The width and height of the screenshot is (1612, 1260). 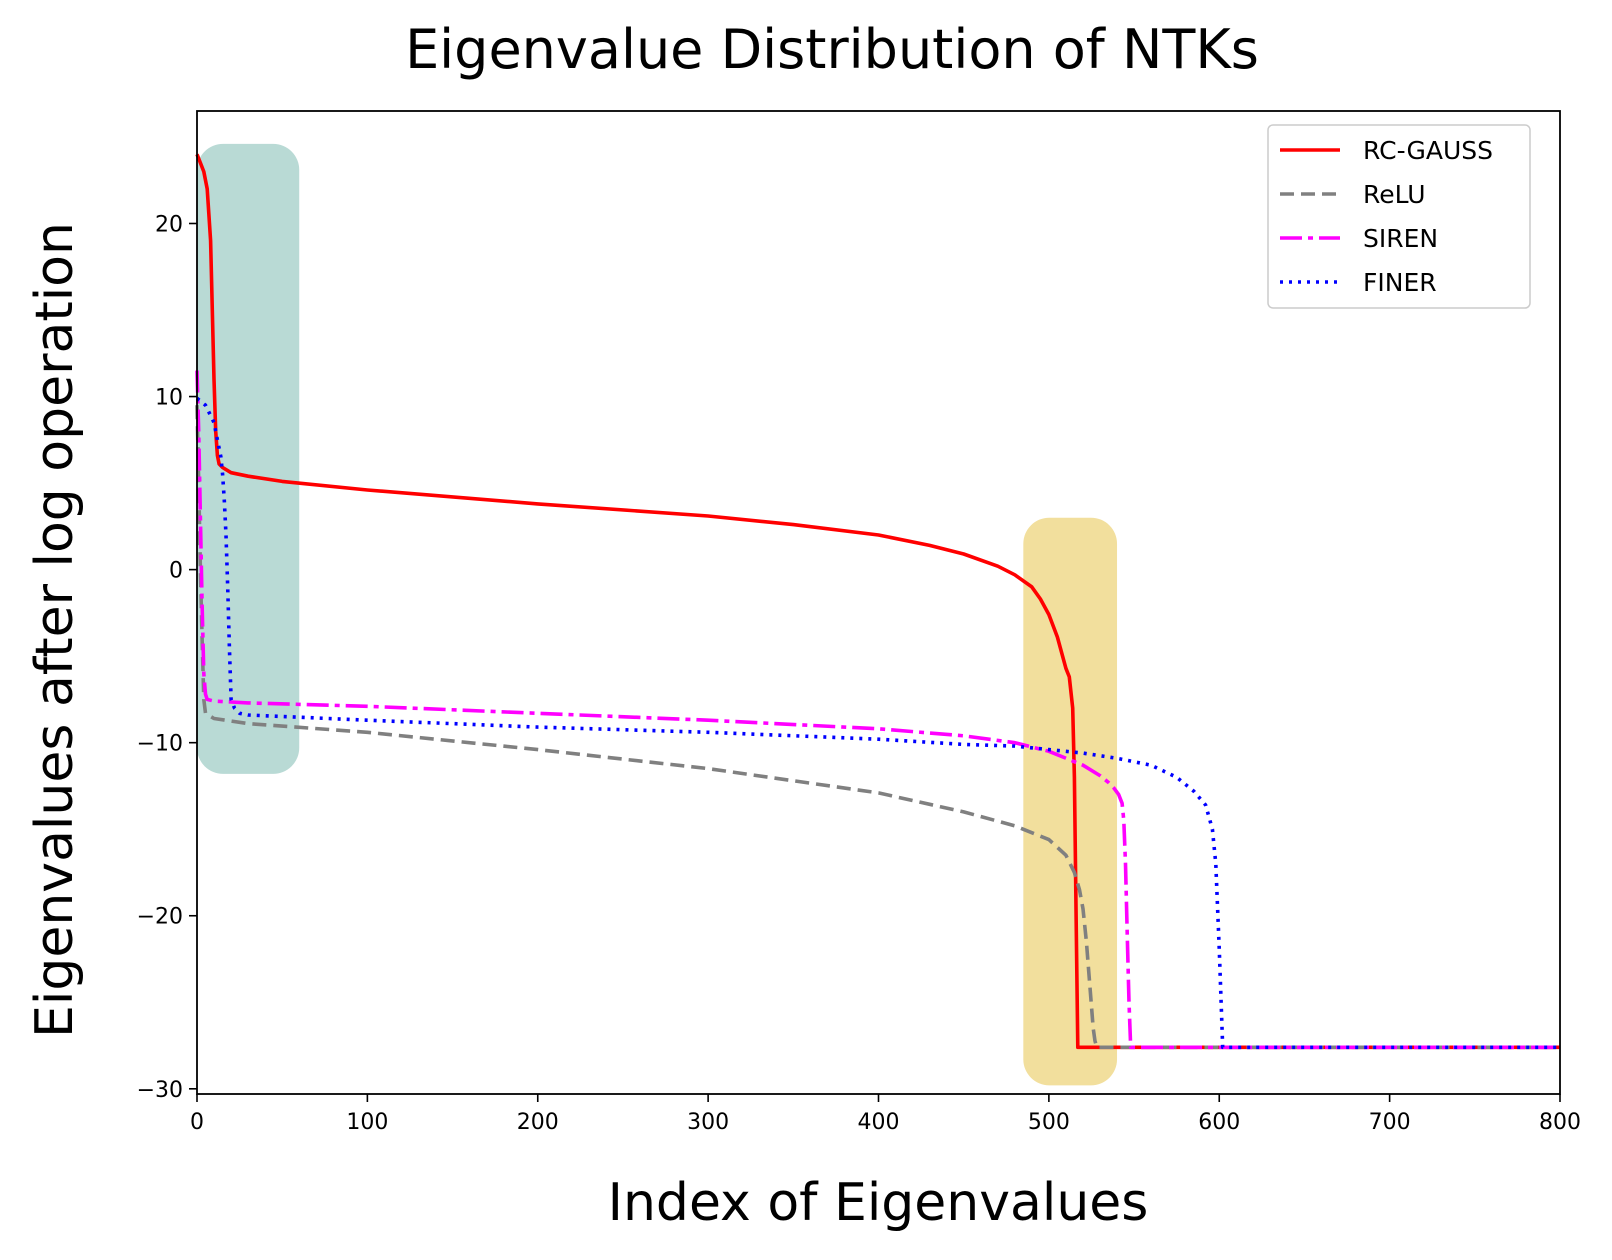 What do you see at coordinates (1219, 1122) in the screenshot?
I see `x-tick-label: 600` at bounding box center [1219, 1122].